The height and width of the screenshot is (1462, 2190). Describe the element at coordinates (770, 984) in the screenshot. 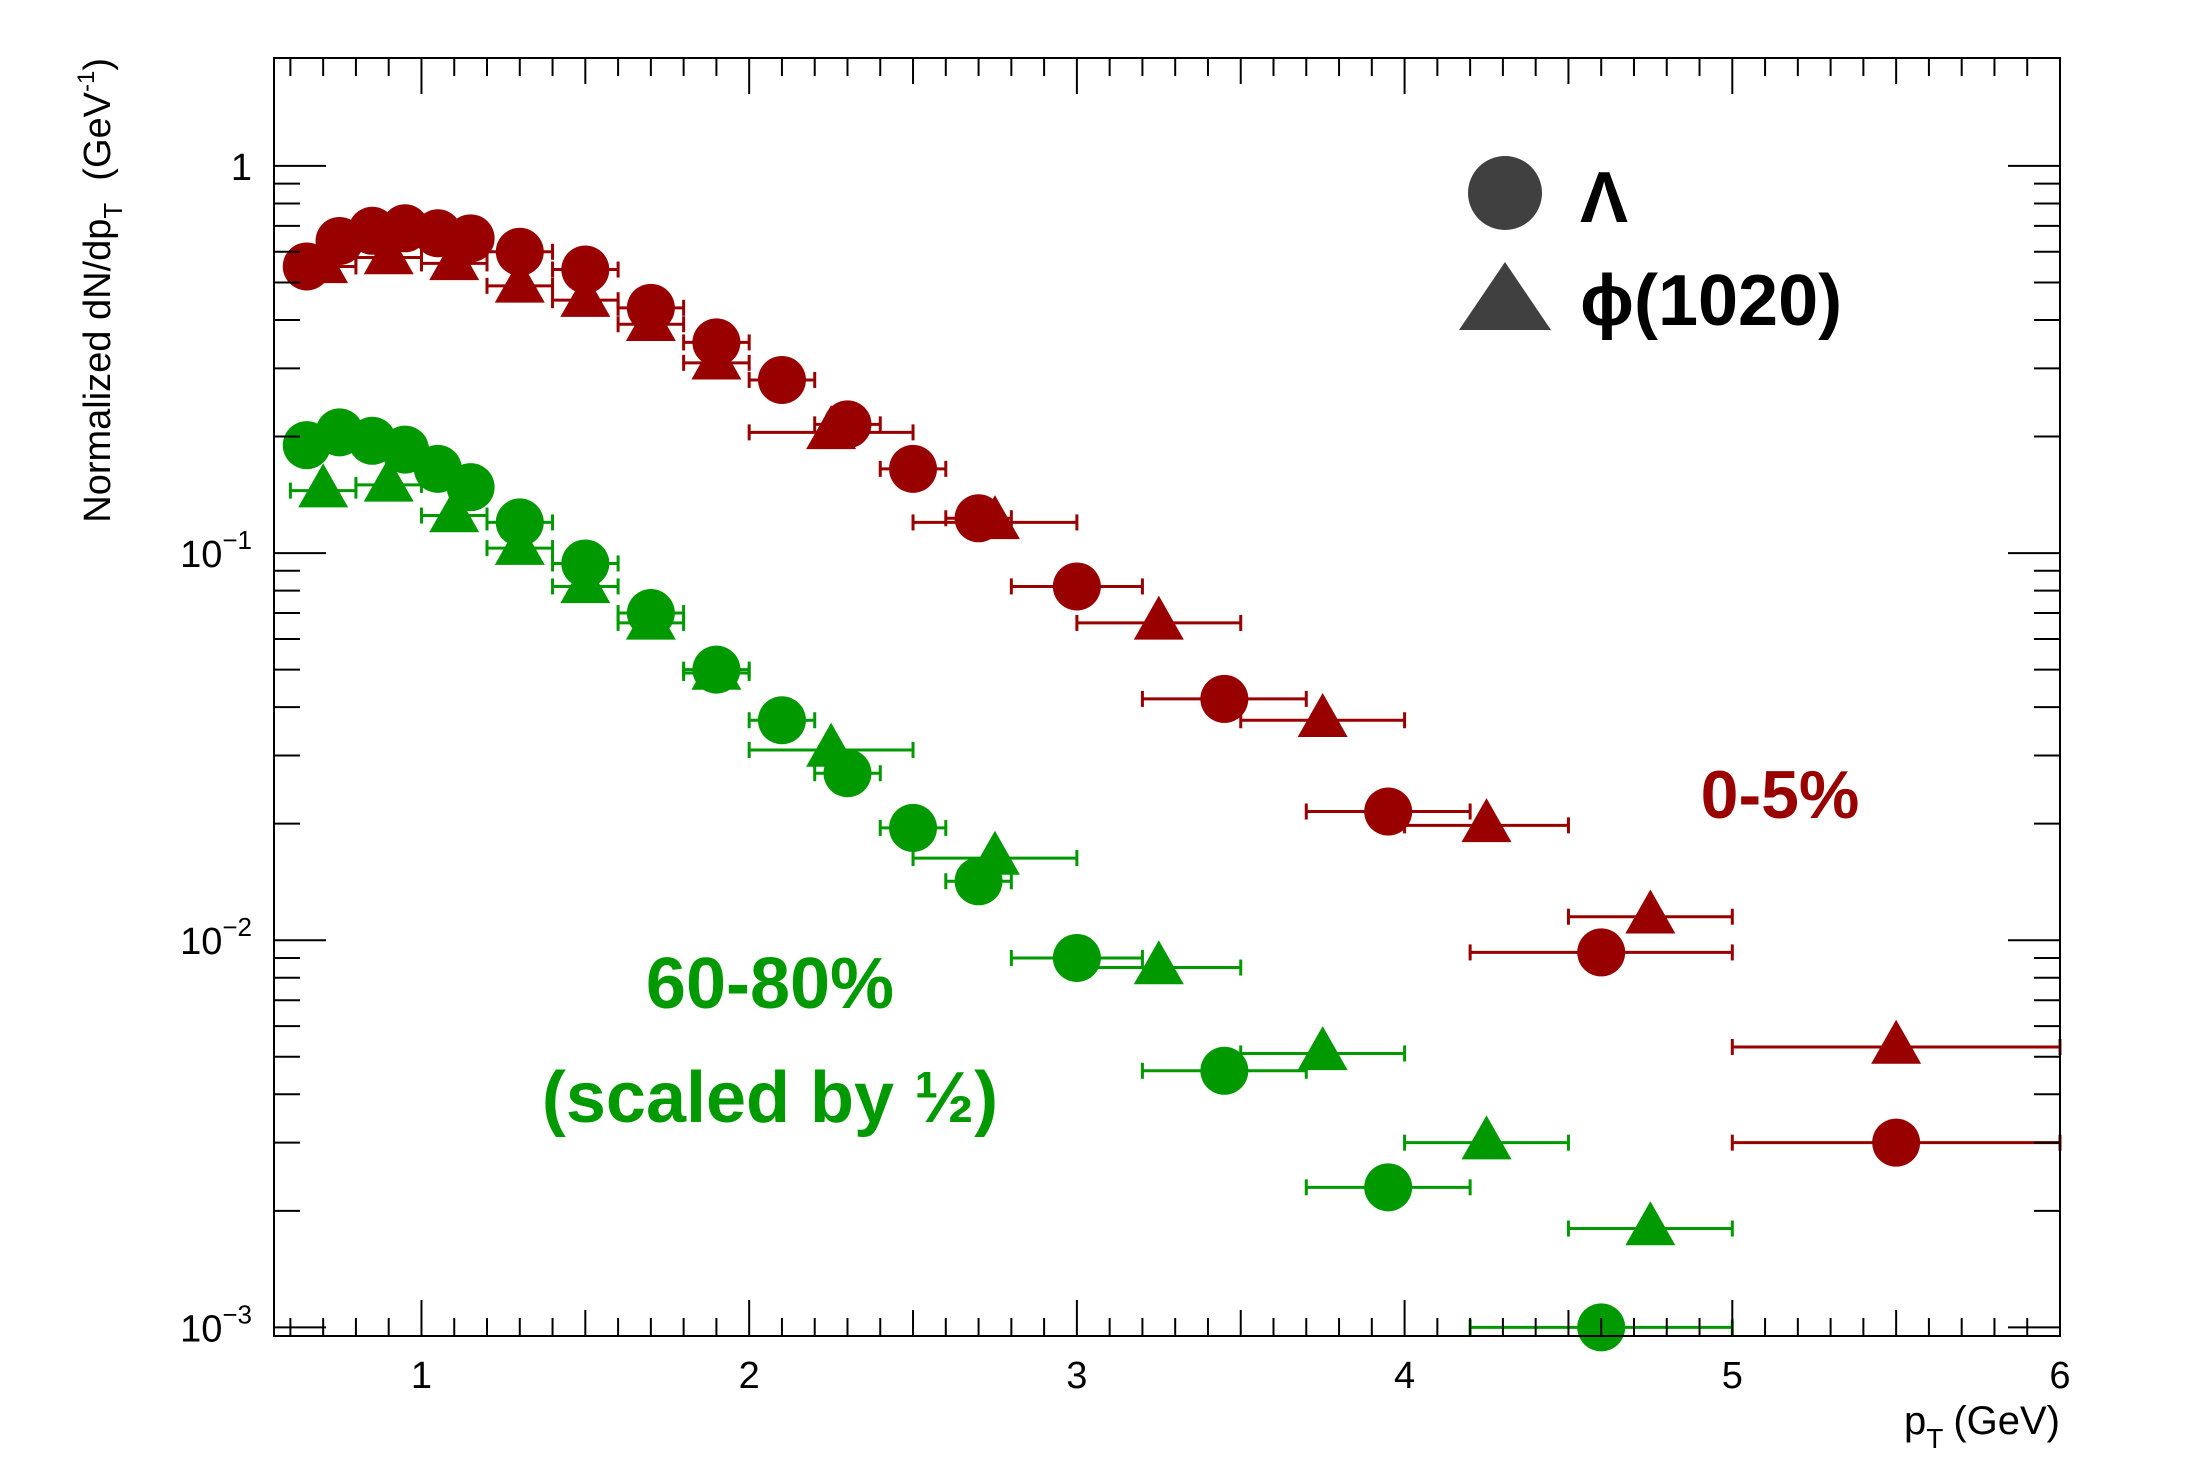

I see `annotation-peripheral: 60-80%` at that location.